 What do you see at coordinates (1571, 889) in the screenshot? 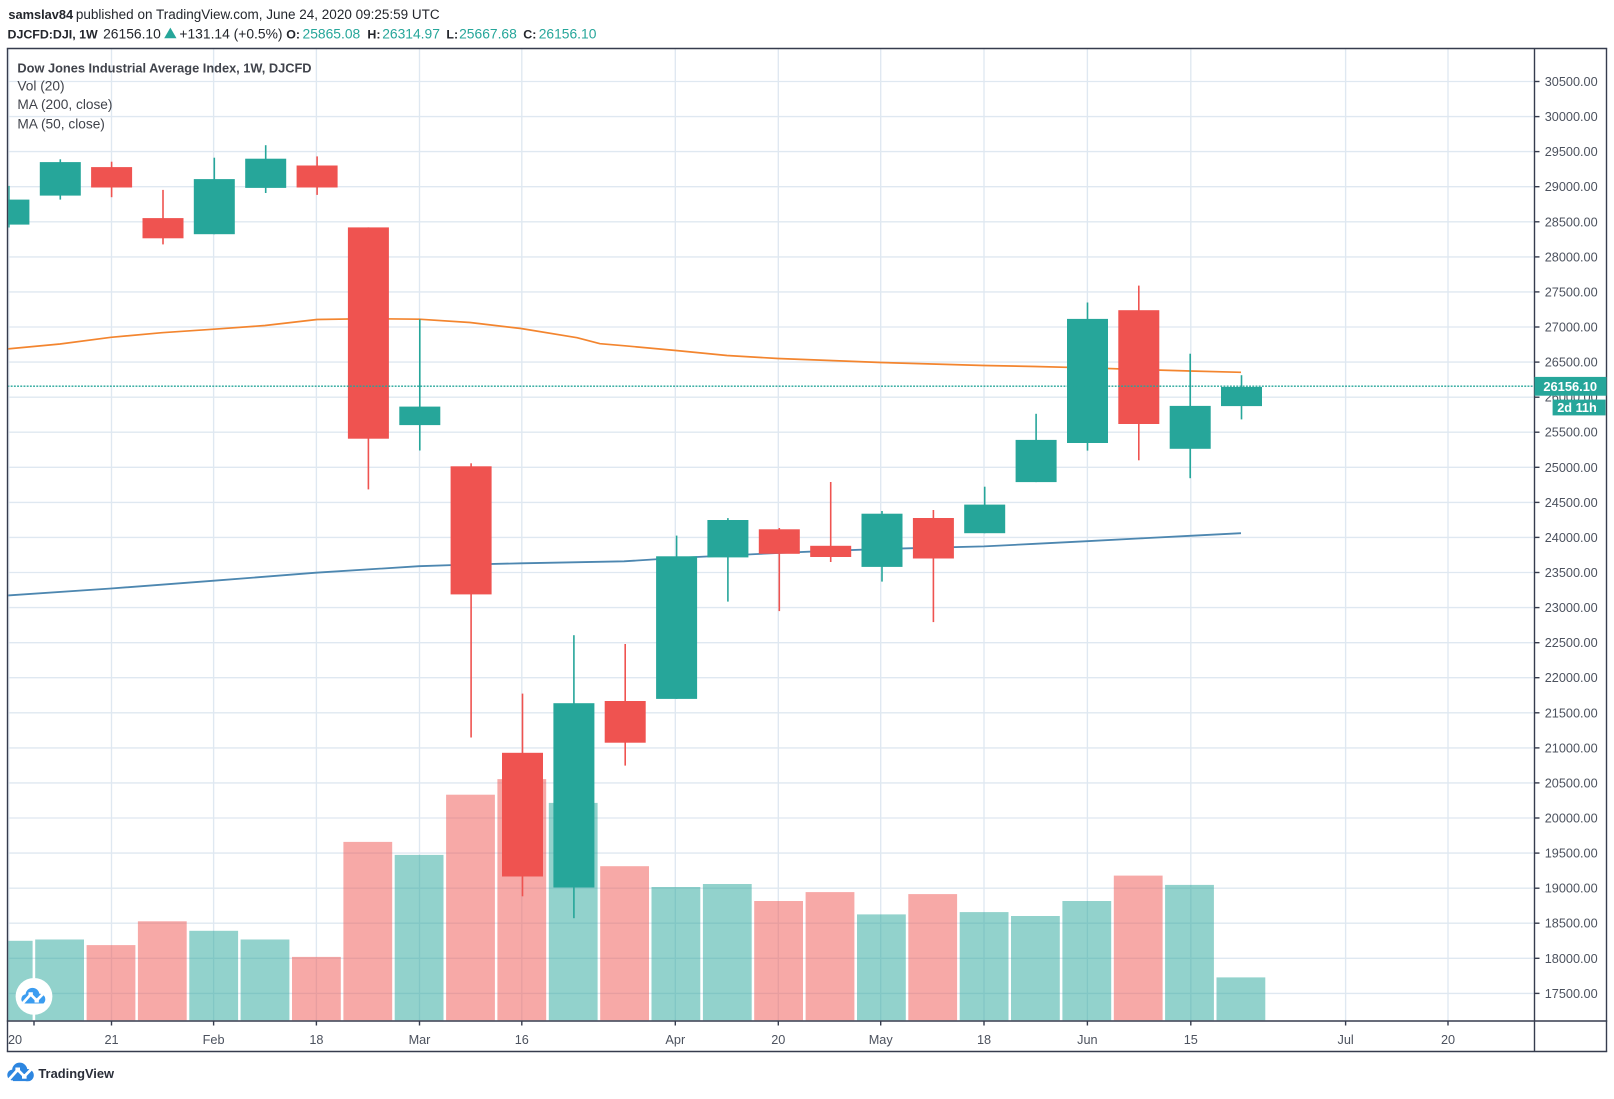
I see `svg-text: 19000.00` at bounding box center [1571, 889].